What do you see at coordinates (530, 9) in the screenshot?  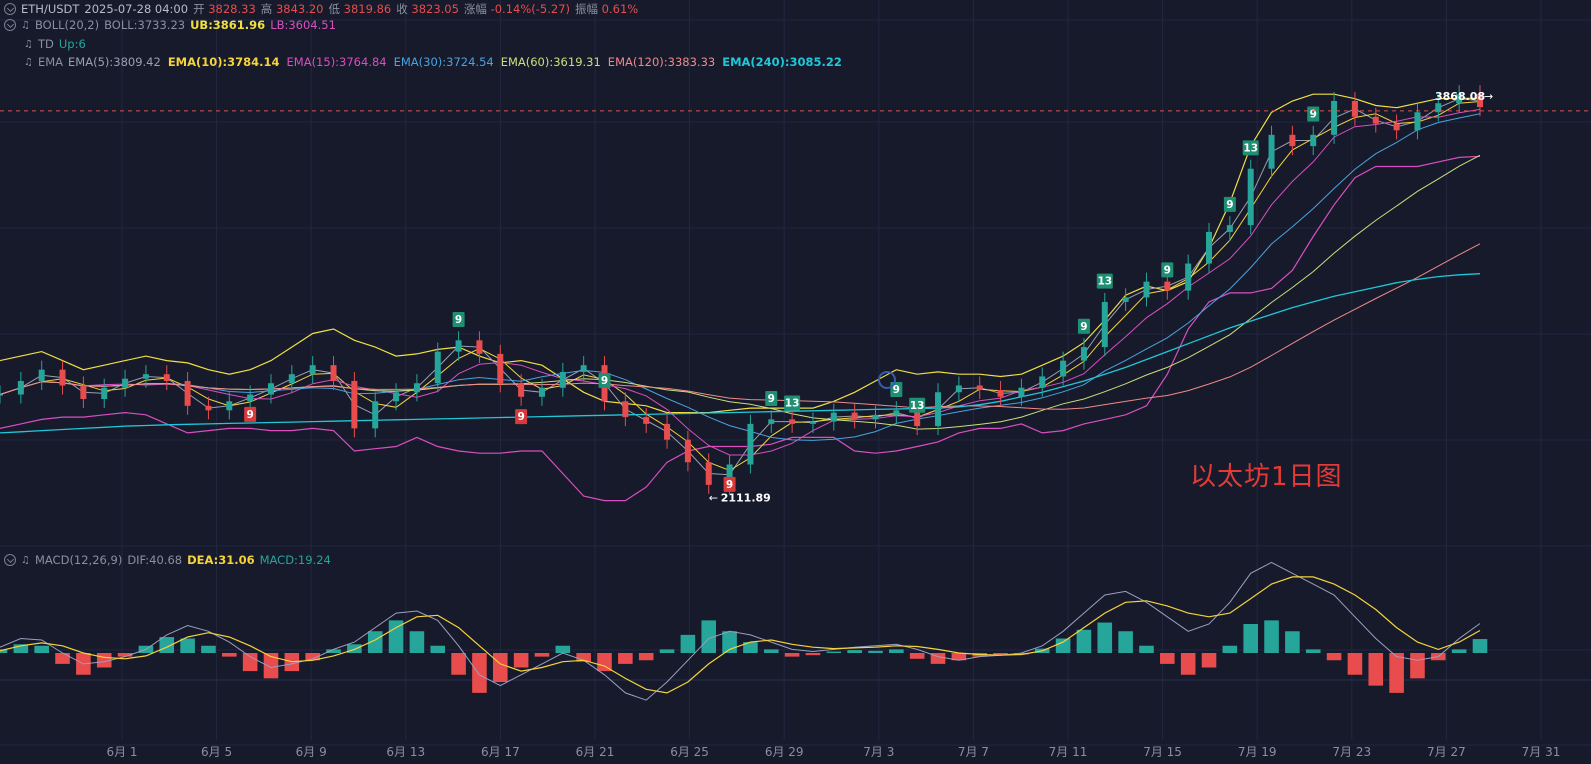 I see `change-value: -0.14%(-5.27)` at bounding box center [530, 9].